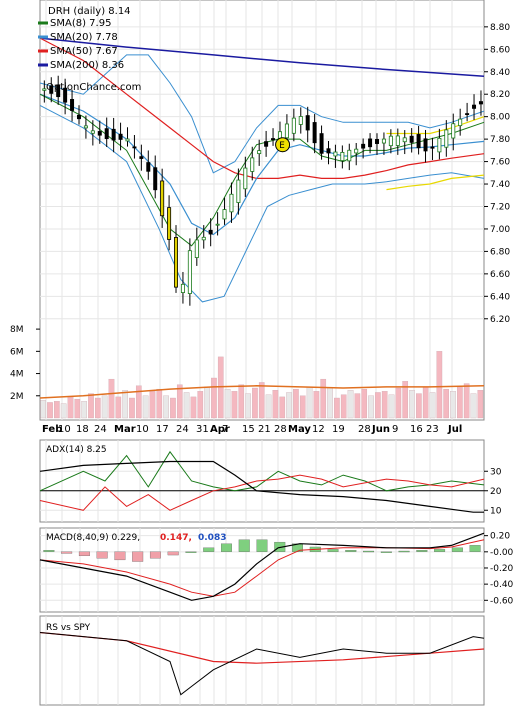  What do you see at coordinates (500, 297) in the screenshot?
I see `price-axis-tick-label: 6.40` at bounding box center [500, 297].